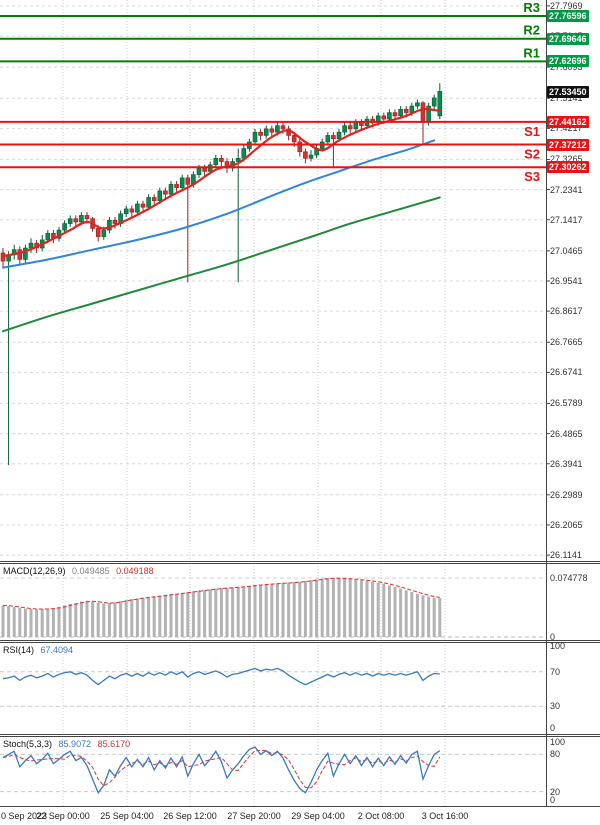  Describe the element at coordinates (532, 154) in the screenshot. I see `pivot-label-S2: S2` at that location.